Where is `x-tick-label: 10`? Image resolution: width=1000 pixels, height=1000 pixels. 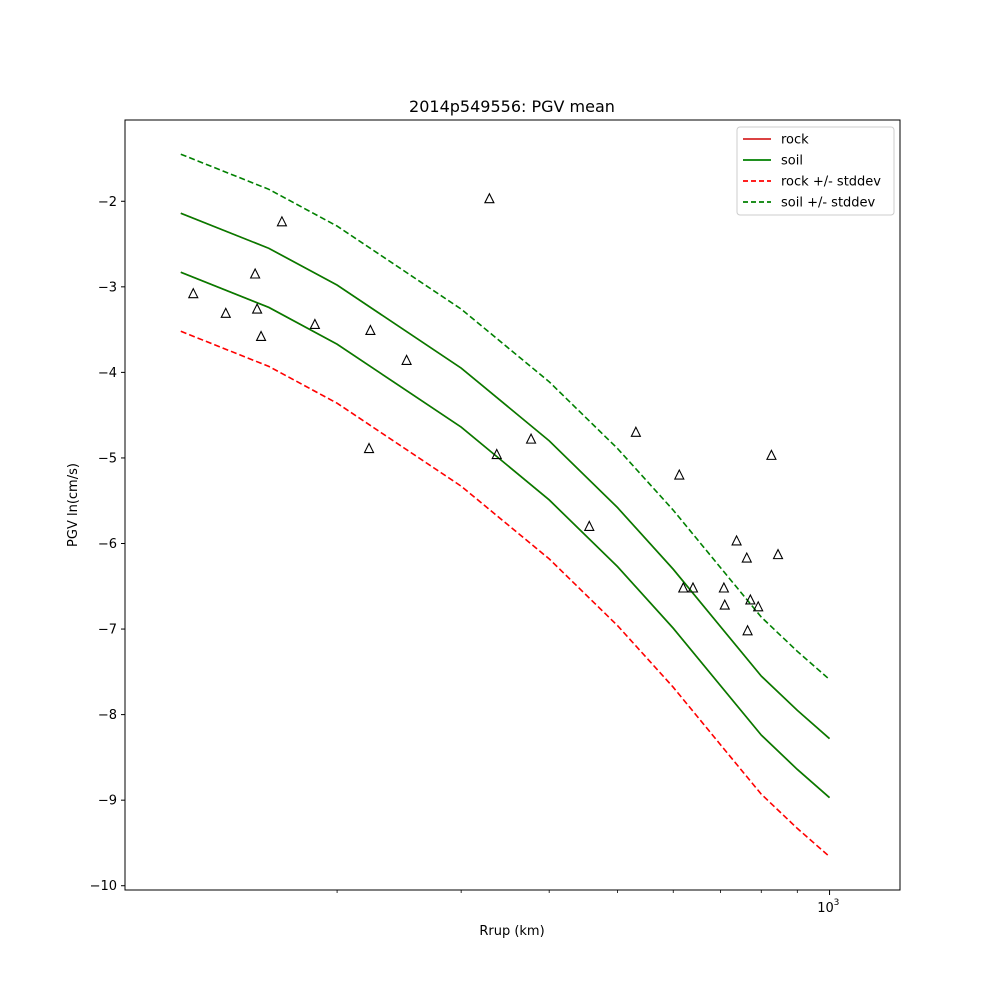
x-tick-label: 10 is located at coordinates (825, 908).